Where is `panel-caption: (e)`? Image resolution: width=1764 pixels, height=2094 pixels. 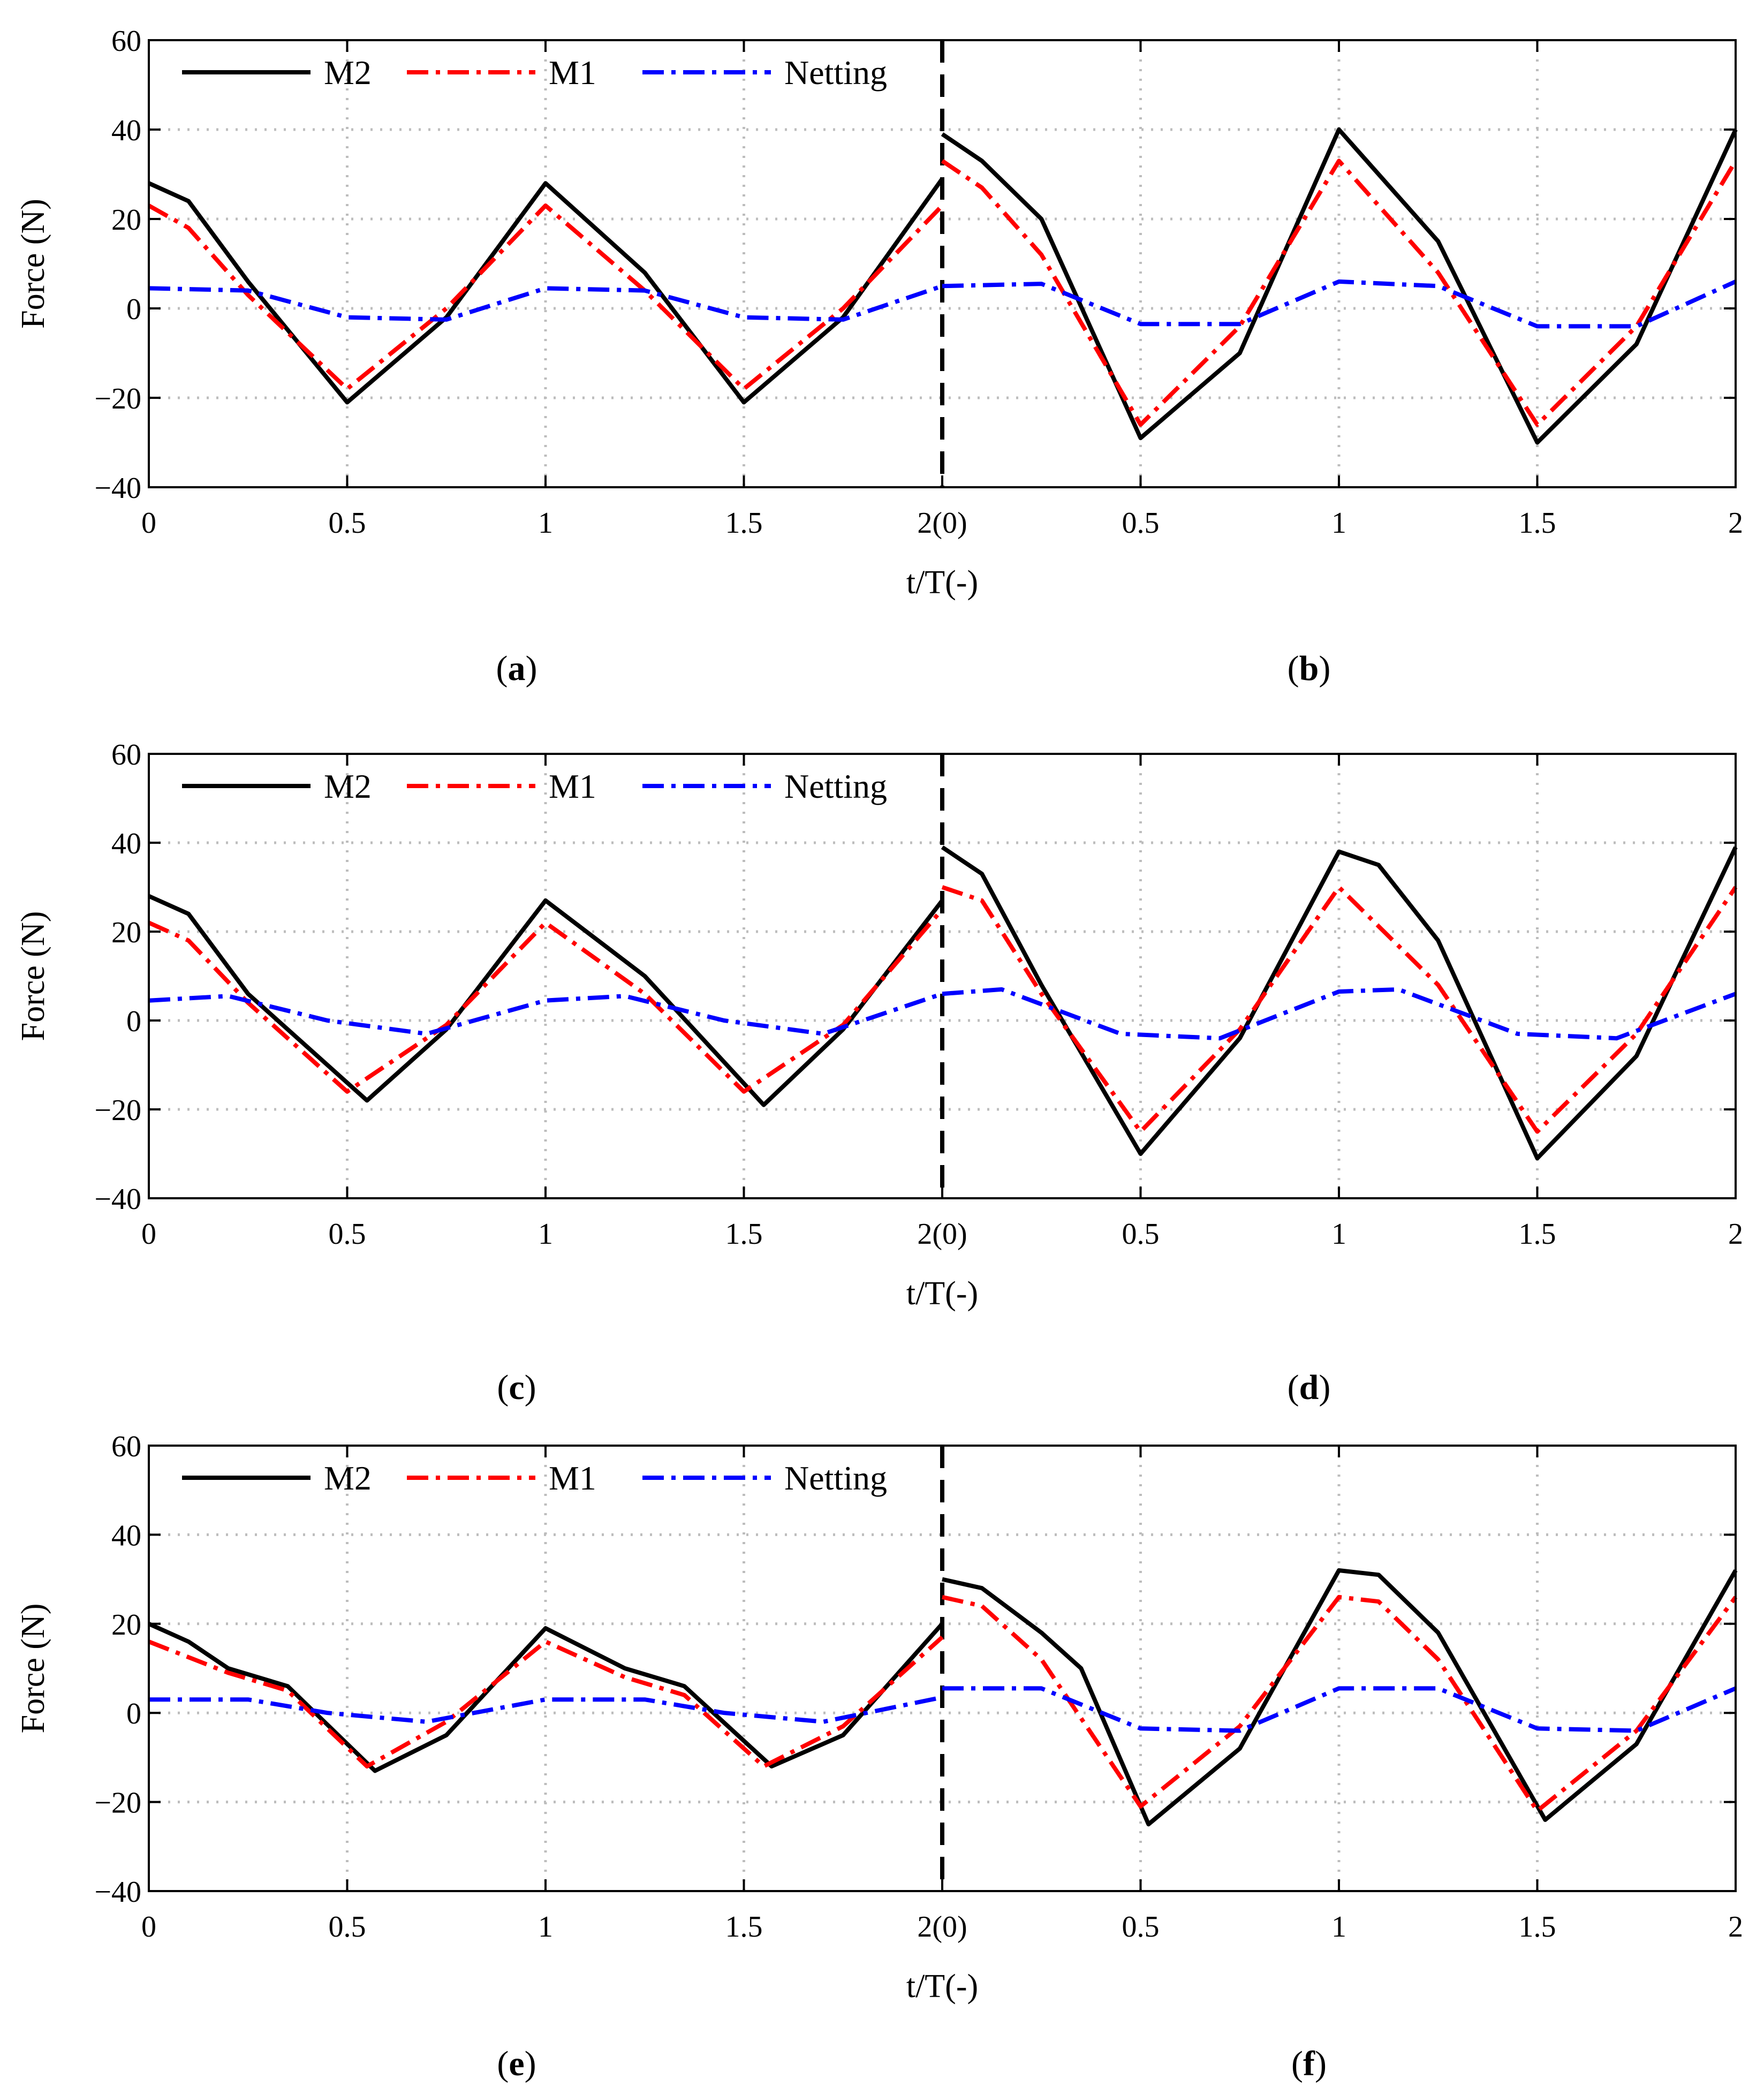 panel-caption: (e) is located at coordinates (516, 2063).